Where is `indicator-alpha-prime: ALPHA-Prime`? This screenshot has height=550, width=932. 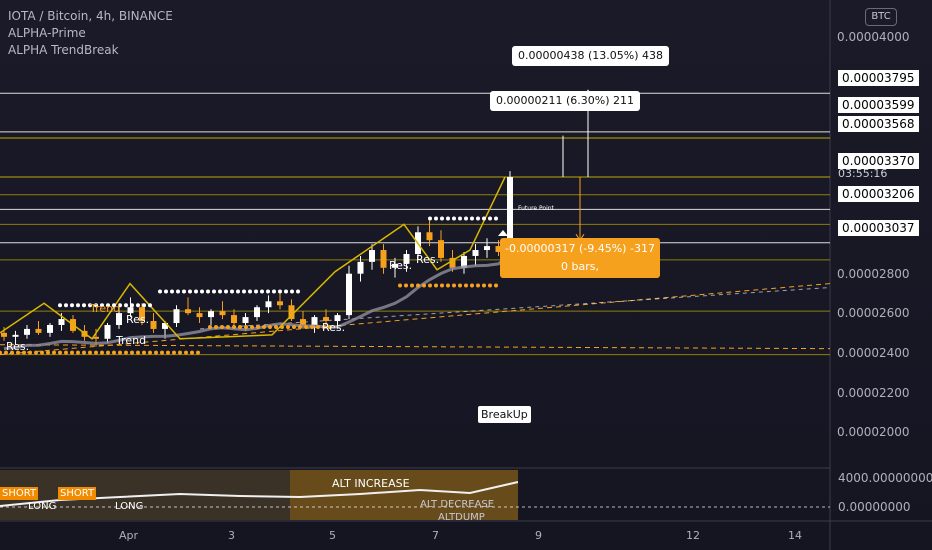
indicator-alpha-prime: ALPHA-Prime is located at coordinates (47, 33).